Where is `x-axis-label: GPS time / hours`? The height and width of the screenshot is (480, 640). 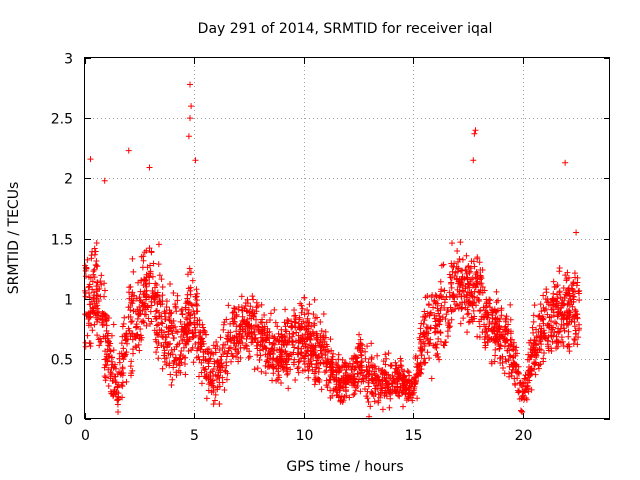
x-axis-label: GPS time / hours is located at coordinates (344, 467).